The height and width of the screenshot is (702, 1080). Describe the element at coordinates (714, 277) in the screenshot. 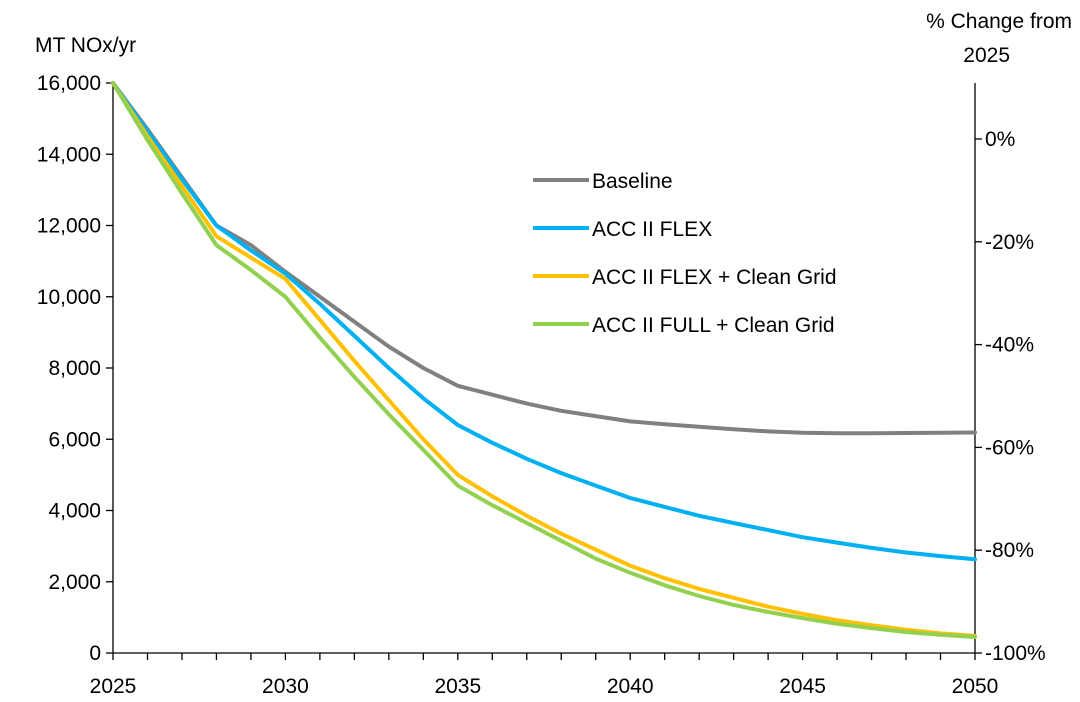

I see `legend-label: ACC II FLEX + Clean Grid` at that location.